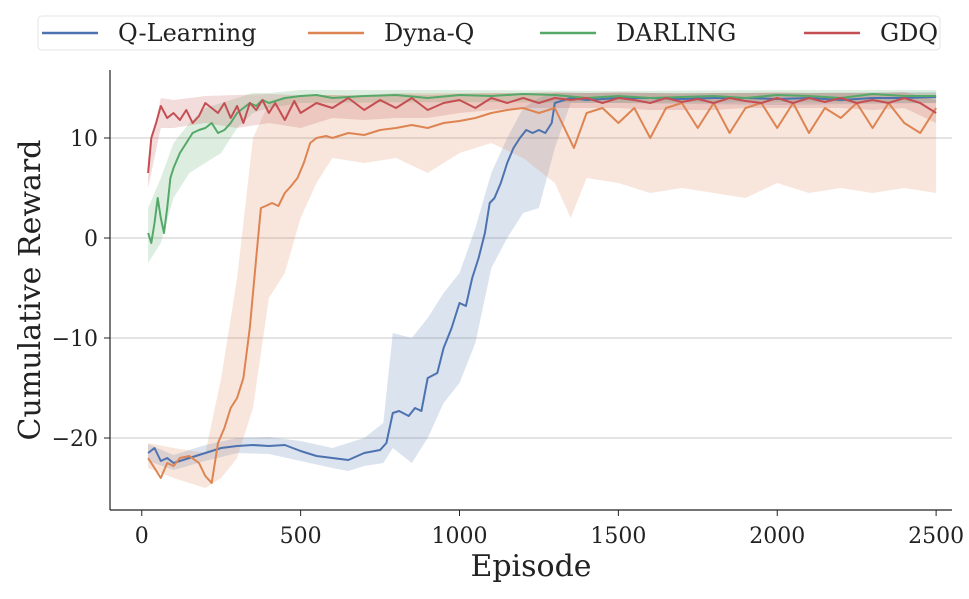 Image resolution: width=969 pixels, height=599 pixels. What do you see at coordinates (84, 139) in the screenshot?
I see `y-tick-label: 10` at bounding box center [84, 139].